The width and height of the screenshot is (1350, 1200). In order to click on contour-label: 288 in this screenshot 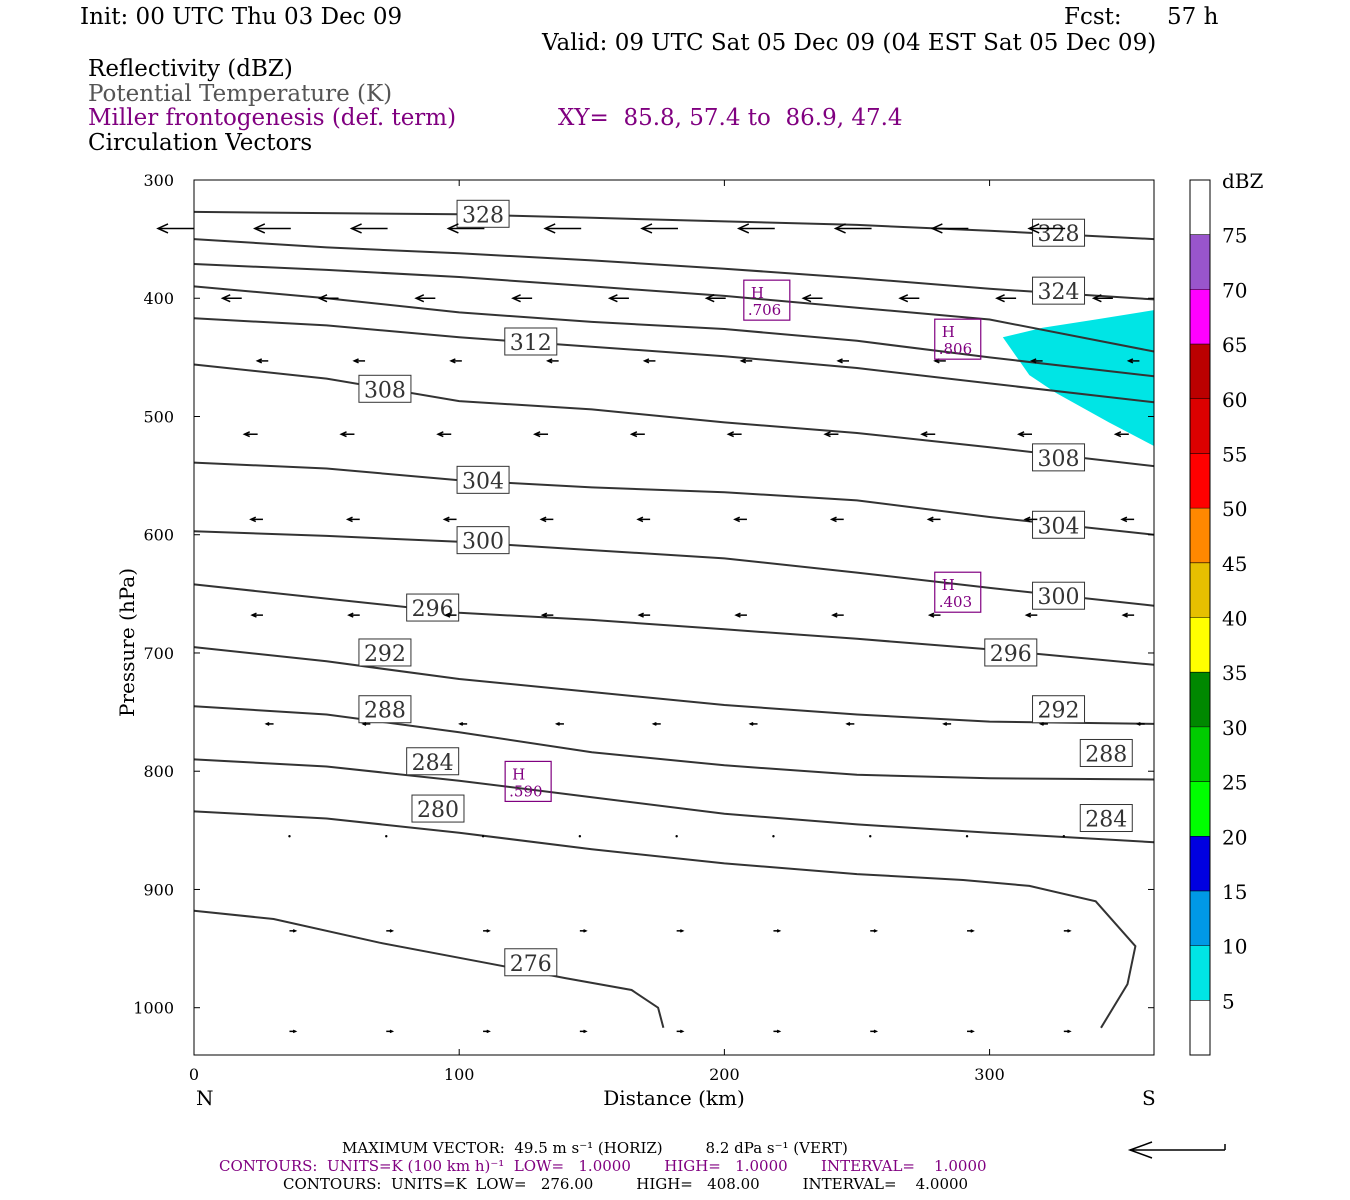, I will do `click(385, 709)`.